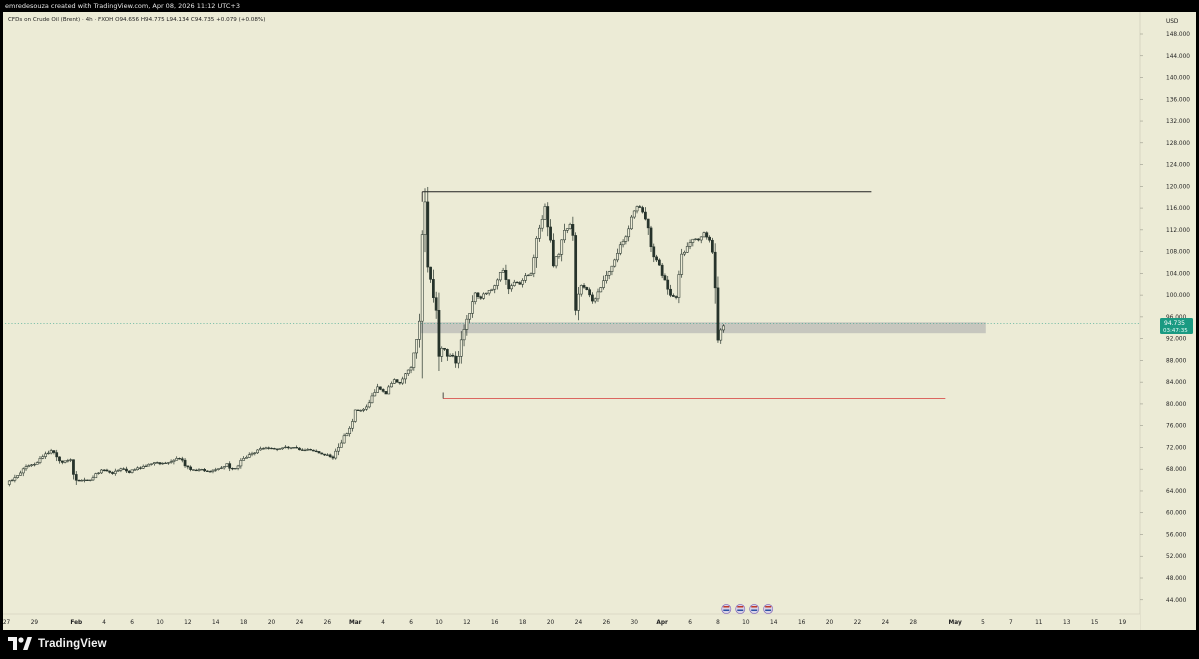  What do you see at coordinates (1123, 623) in the screenshot?
I see `time-tick-label: 19` at bounding box center [1123, 623].